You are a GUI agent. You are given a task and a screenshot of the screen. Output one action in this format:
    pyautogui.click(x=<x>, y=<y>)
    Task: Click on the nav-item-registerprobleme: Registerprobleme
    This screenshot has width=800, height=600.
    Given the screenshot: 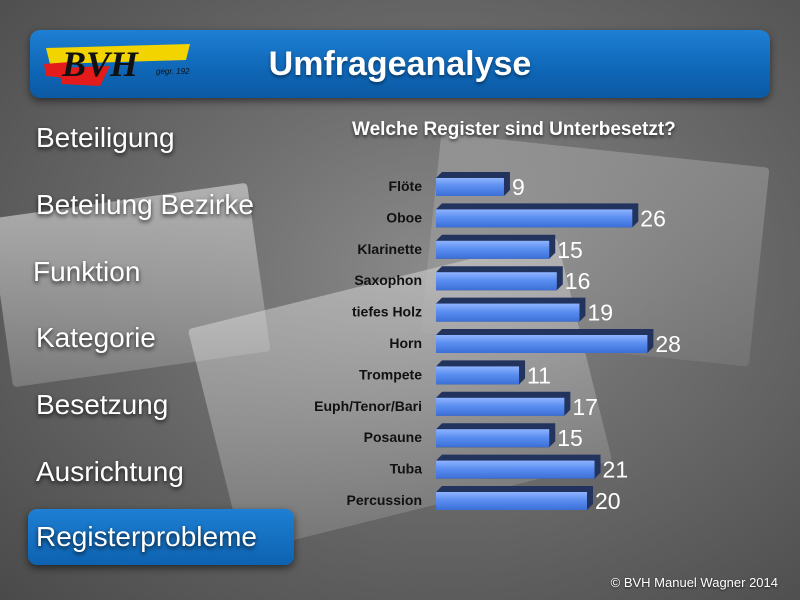 What is the action you would take?
    pyautogui.click(x=146, y=536)
    